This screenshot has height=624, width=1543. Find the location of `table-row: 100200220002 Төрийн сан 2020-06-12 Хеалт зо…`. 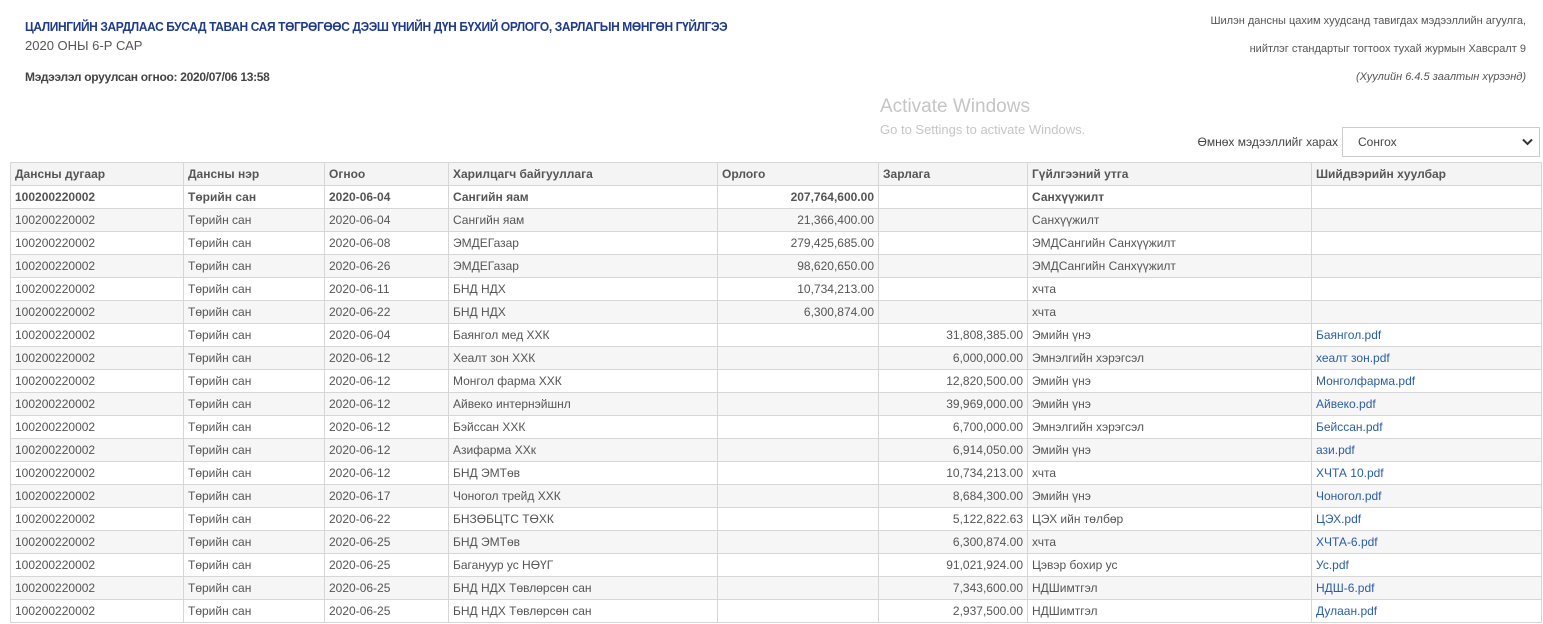

table-row: 100200220002 Төрийн сан 2020-06-12 Хеалт зо… is located at coordinates (776, 358).